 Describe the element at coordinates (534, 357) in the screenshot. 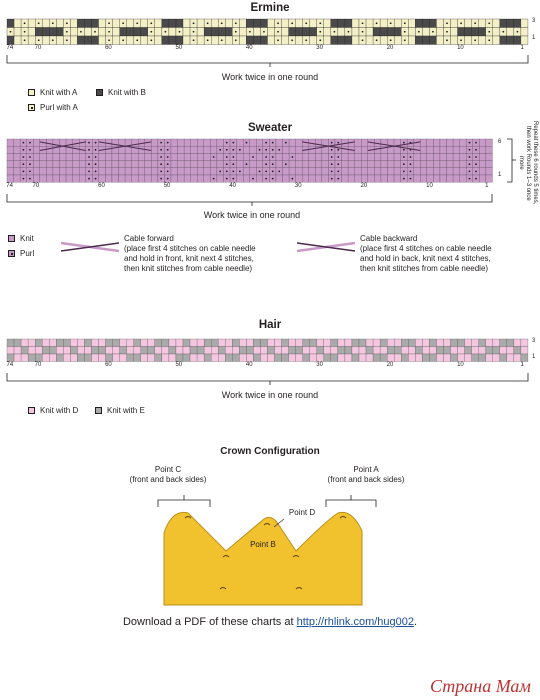

I see `hair-round-1: 1` at that location.